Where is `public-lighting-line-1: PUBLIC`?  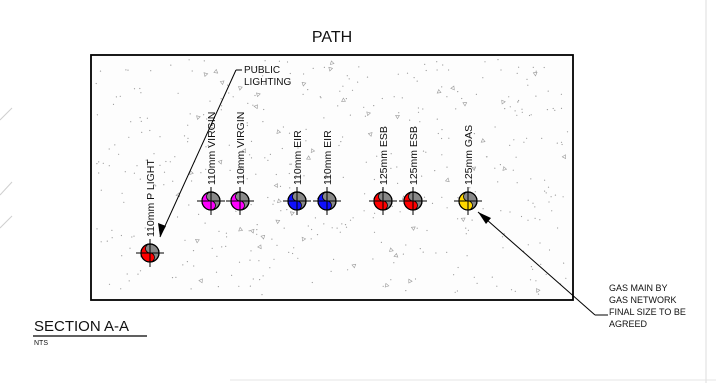 public-lighting-line-1: PUBLIC is located at coordinates (262, 70).